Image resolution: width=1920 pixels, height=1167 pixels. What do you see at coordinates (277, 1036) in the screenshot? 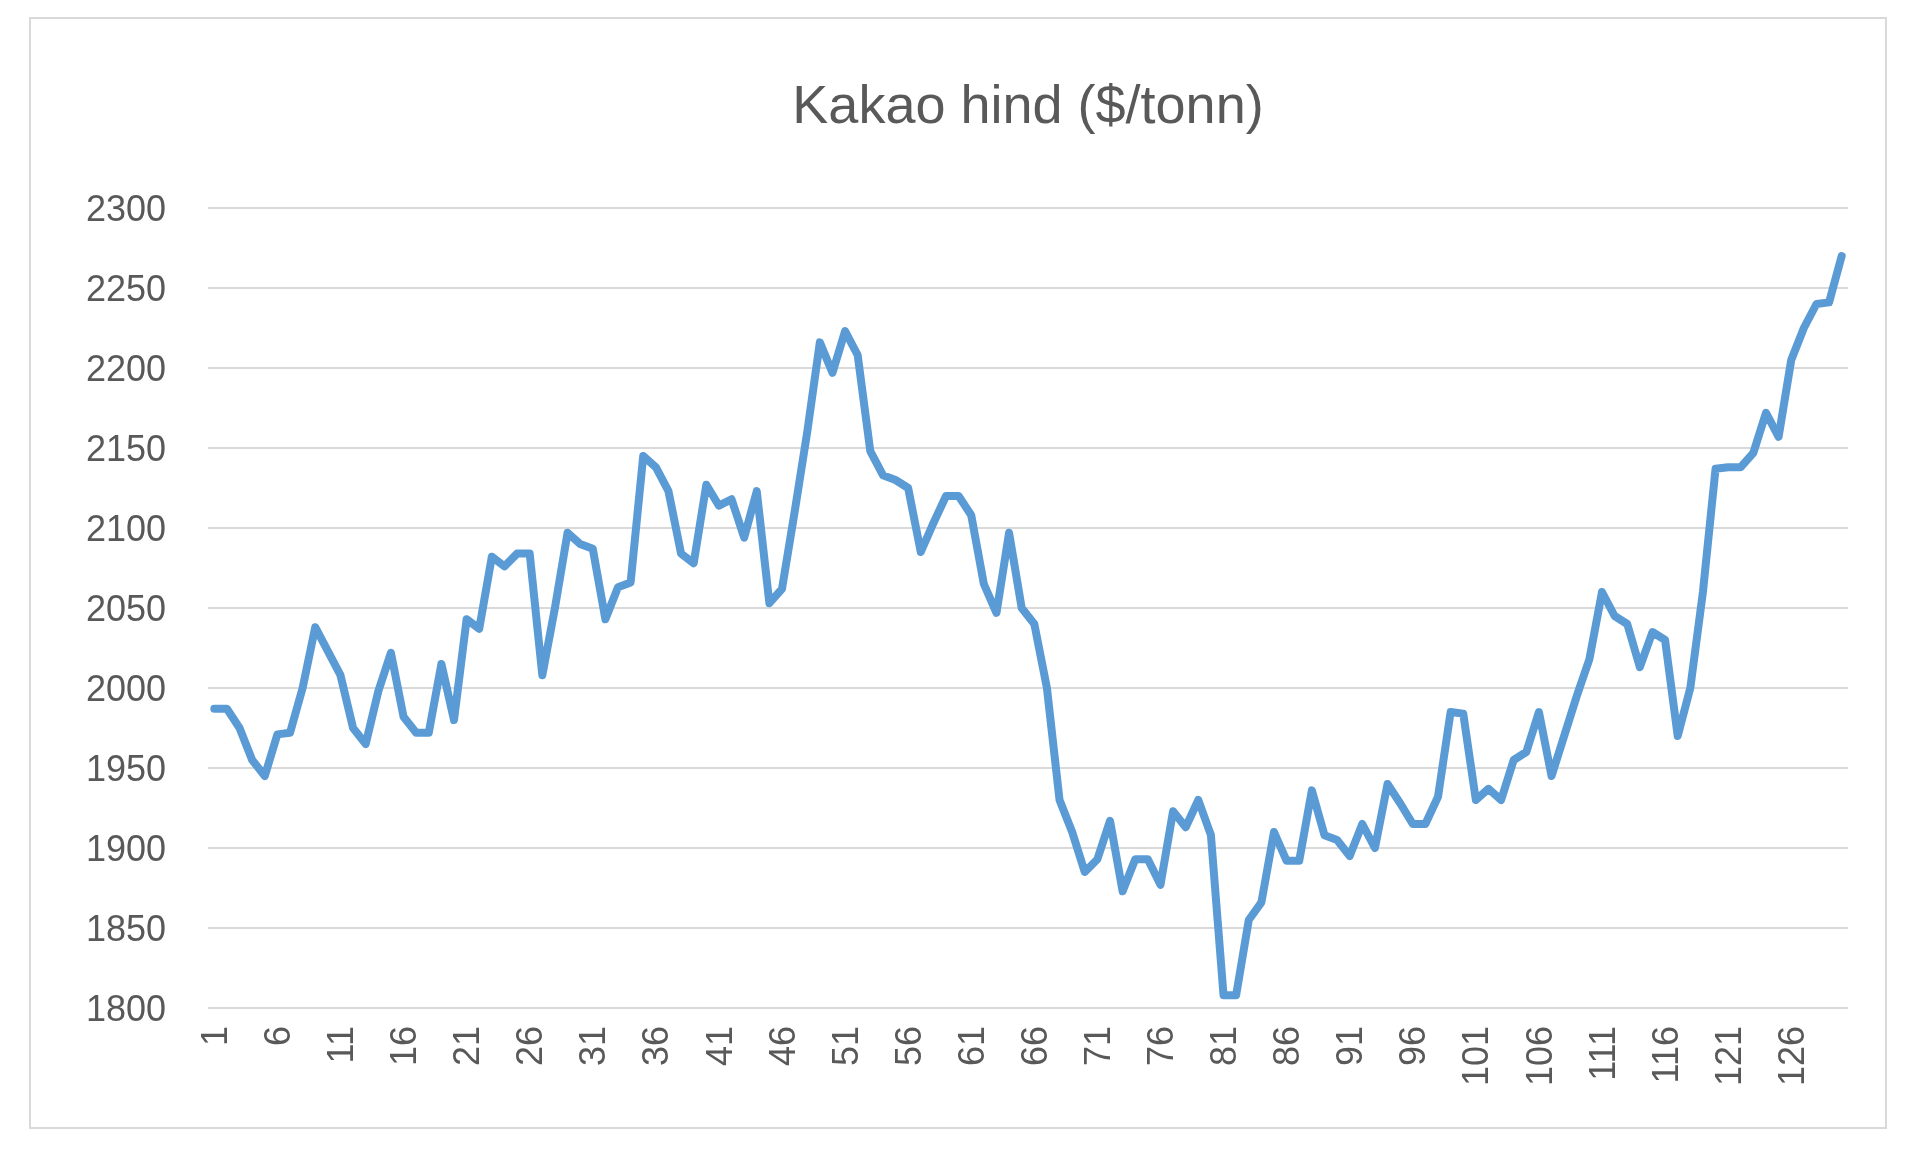
I see `x-tick-label: 6` at bounding box center [277, 1036].